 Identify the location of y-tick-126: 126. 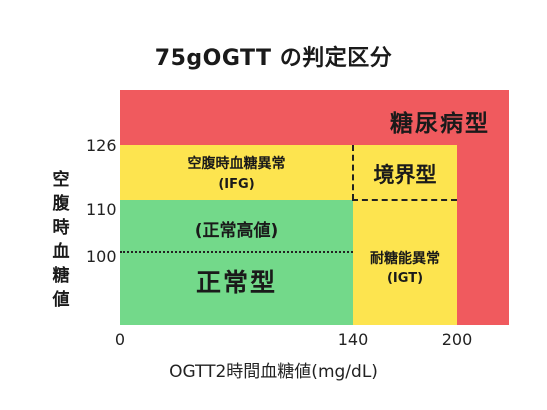
(101, 145).